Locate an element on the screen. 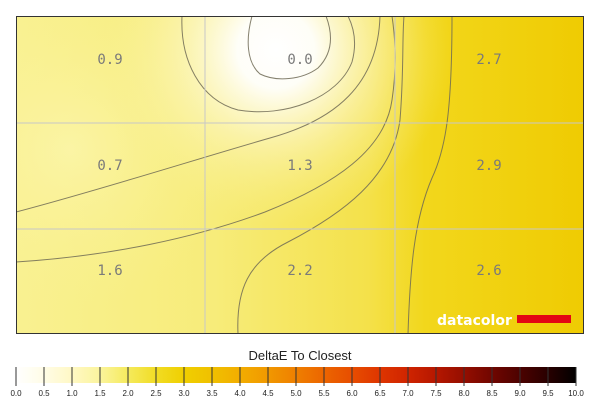  colorbar-tick-label: 4.0 is located at coordinates (240, 393).